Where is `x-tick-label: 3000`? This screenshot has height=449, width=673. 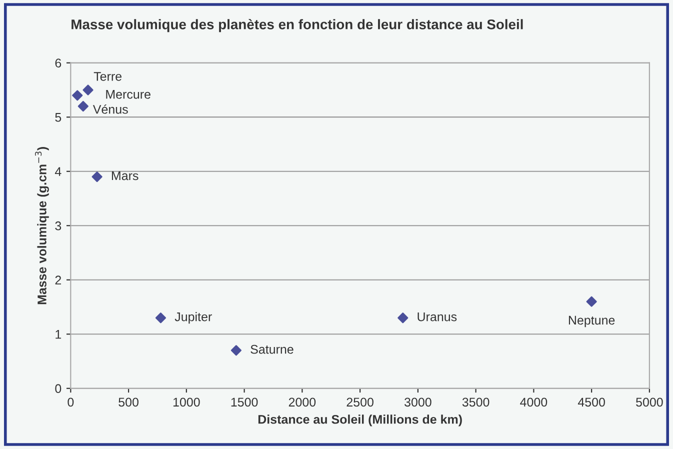 x-tick-label: 3000 is located at coordinates (418, 402).